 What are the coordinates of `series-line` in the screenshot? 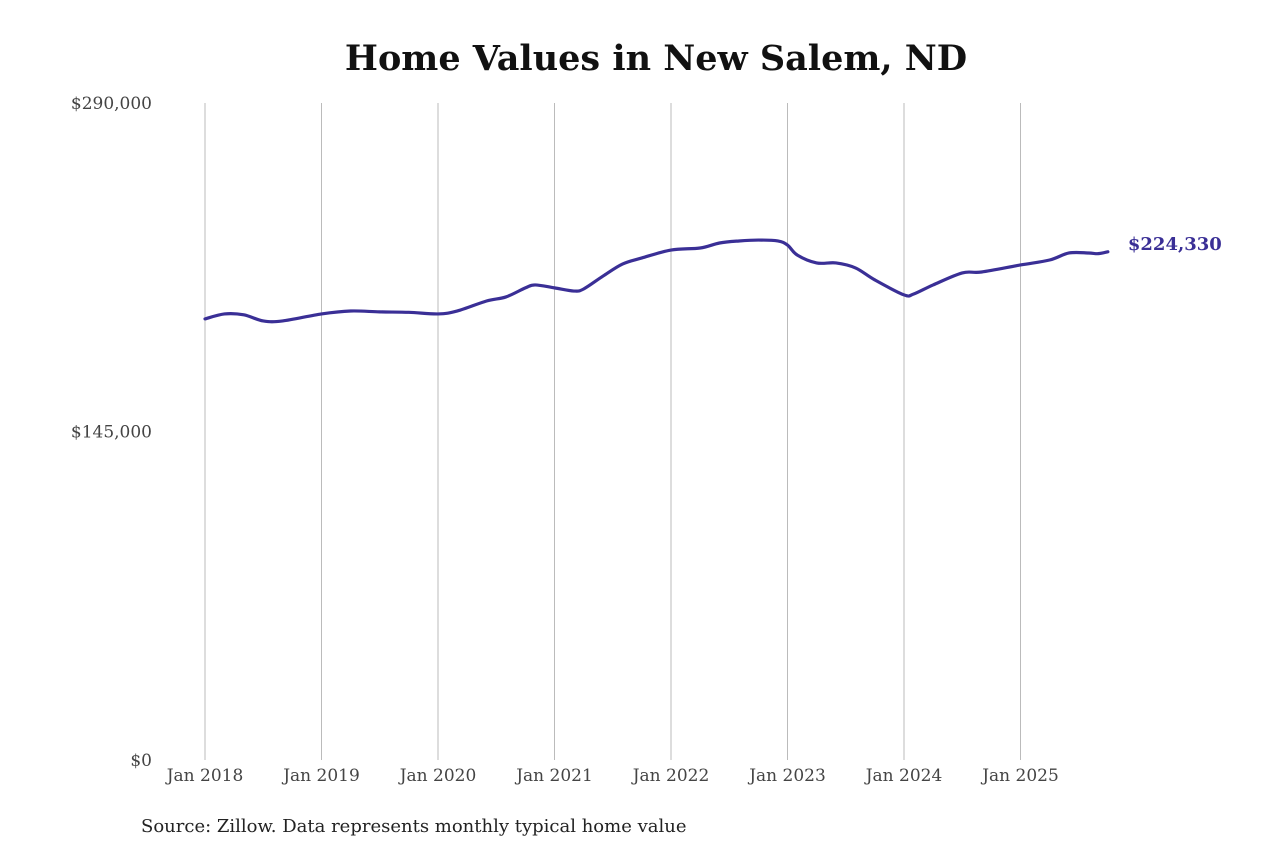 It's located at (656, 281).